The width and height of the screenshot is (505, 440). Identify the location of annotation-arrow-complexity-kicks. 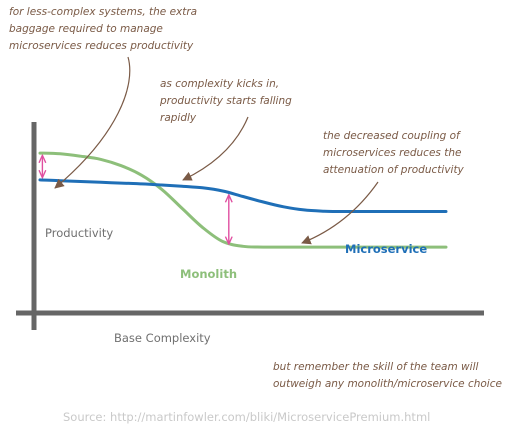
(215, 148).